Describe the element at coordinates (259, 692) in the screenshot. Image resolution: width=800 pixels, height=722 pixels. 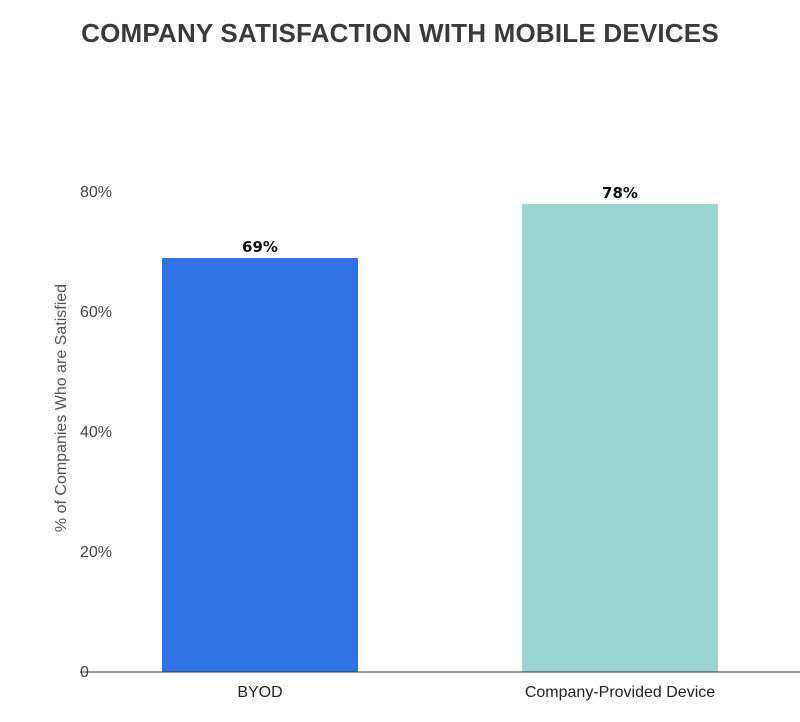
I see `x-category-label: BYOD` at that location.